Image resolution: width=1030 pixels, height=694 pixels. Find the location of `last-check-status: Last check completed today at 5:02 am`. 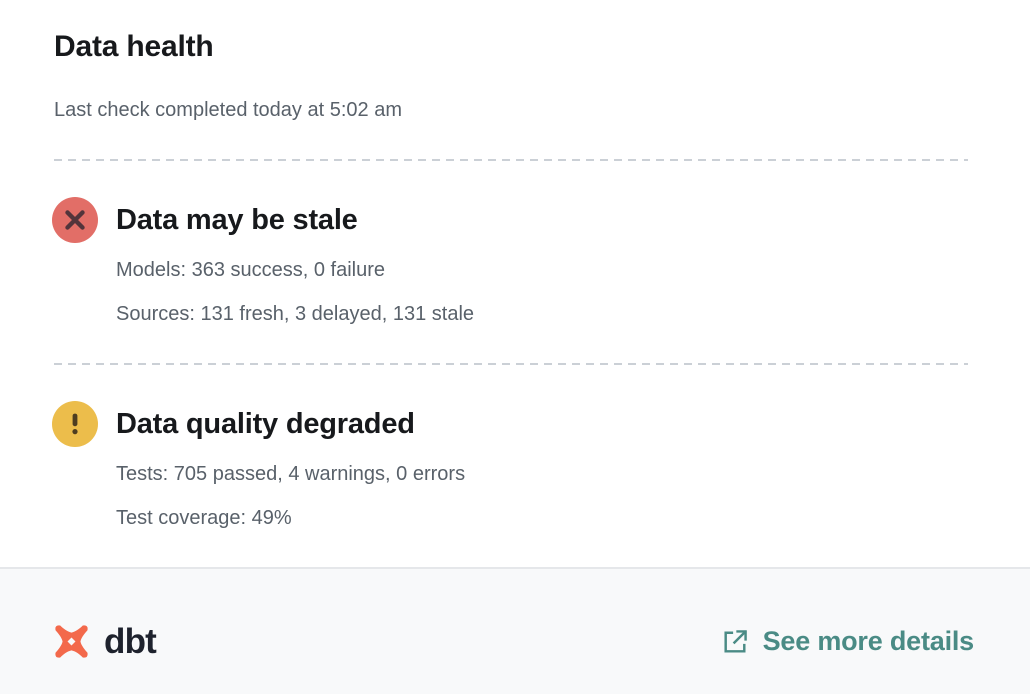

last-check-status: Last check completed today at 5:02 am is located at coordinates (228, 110).